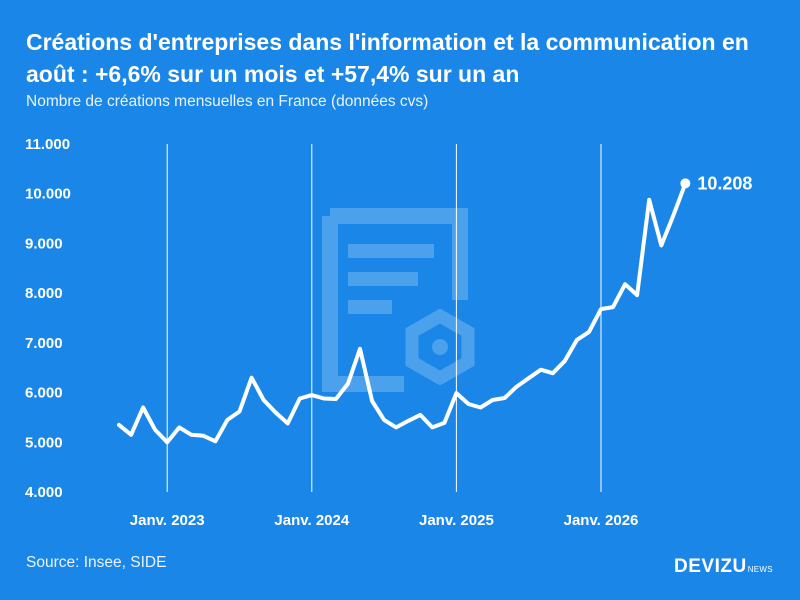  Describe the element at coordinates (47, 144) in the screenshot. I see `y-tick-label: 11.000` at that location.